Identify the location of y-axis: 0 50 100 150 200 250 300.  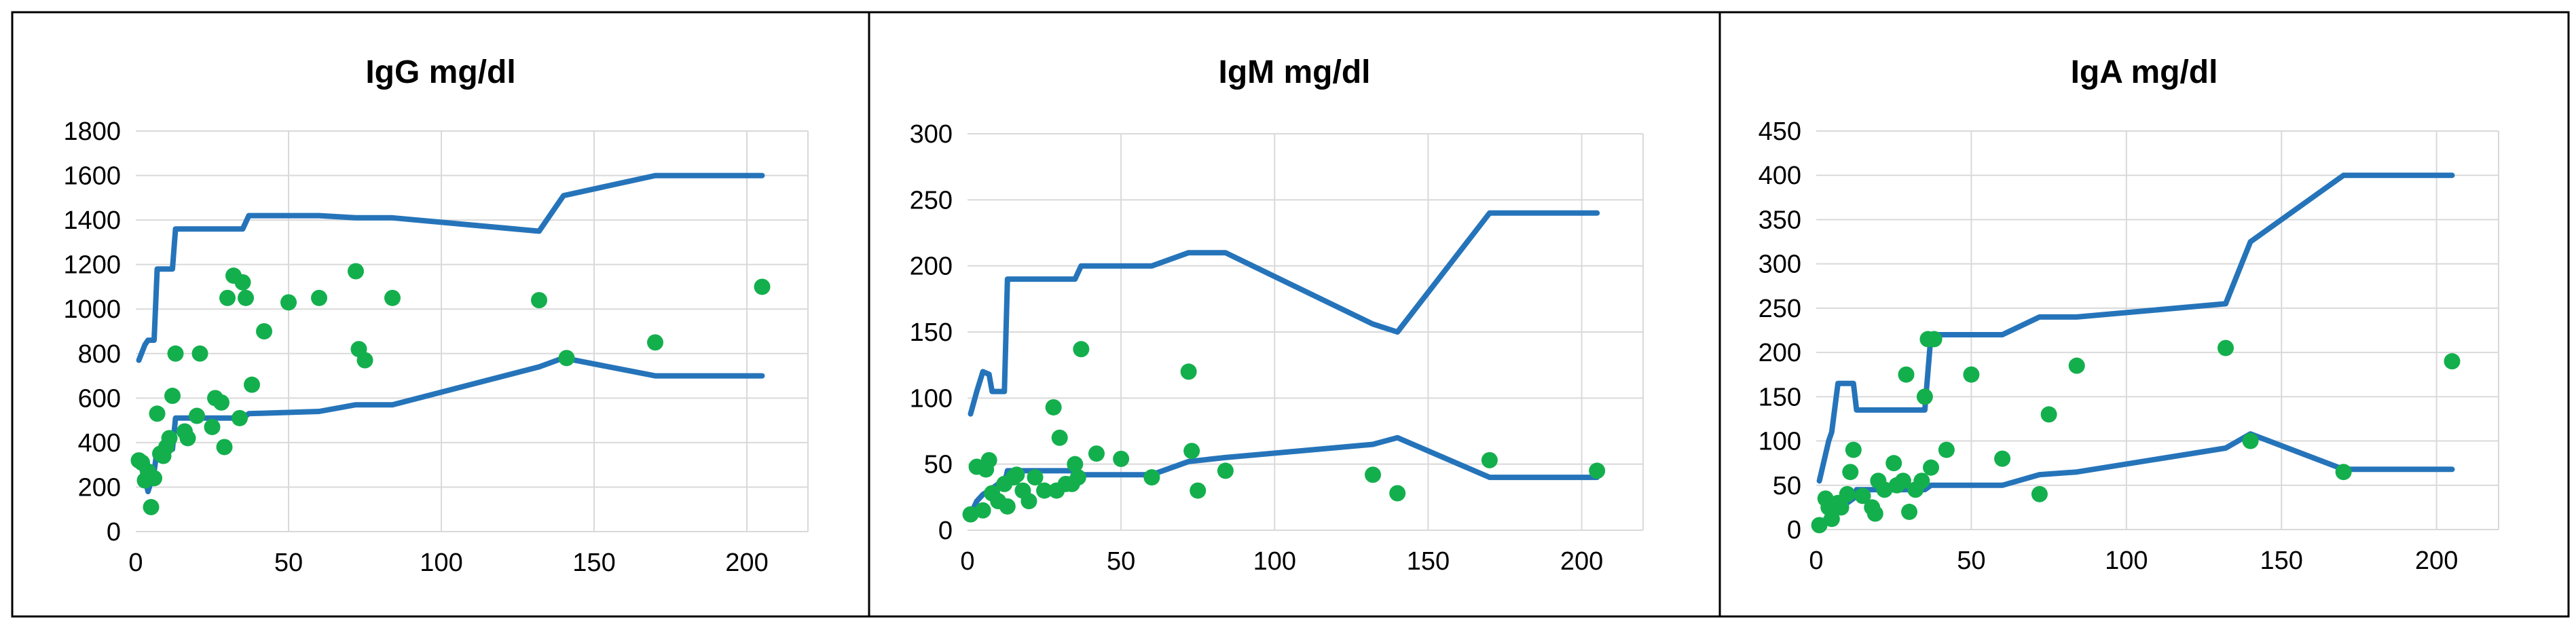
(931, 332).